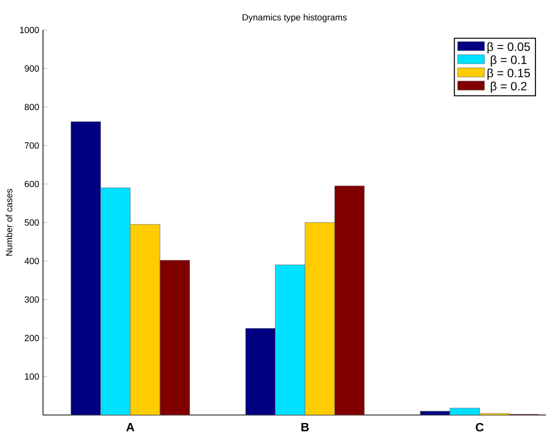 This screenshot has width=548, height=441. I want to click on legend-label: β = 0.05, so click(509, 48).